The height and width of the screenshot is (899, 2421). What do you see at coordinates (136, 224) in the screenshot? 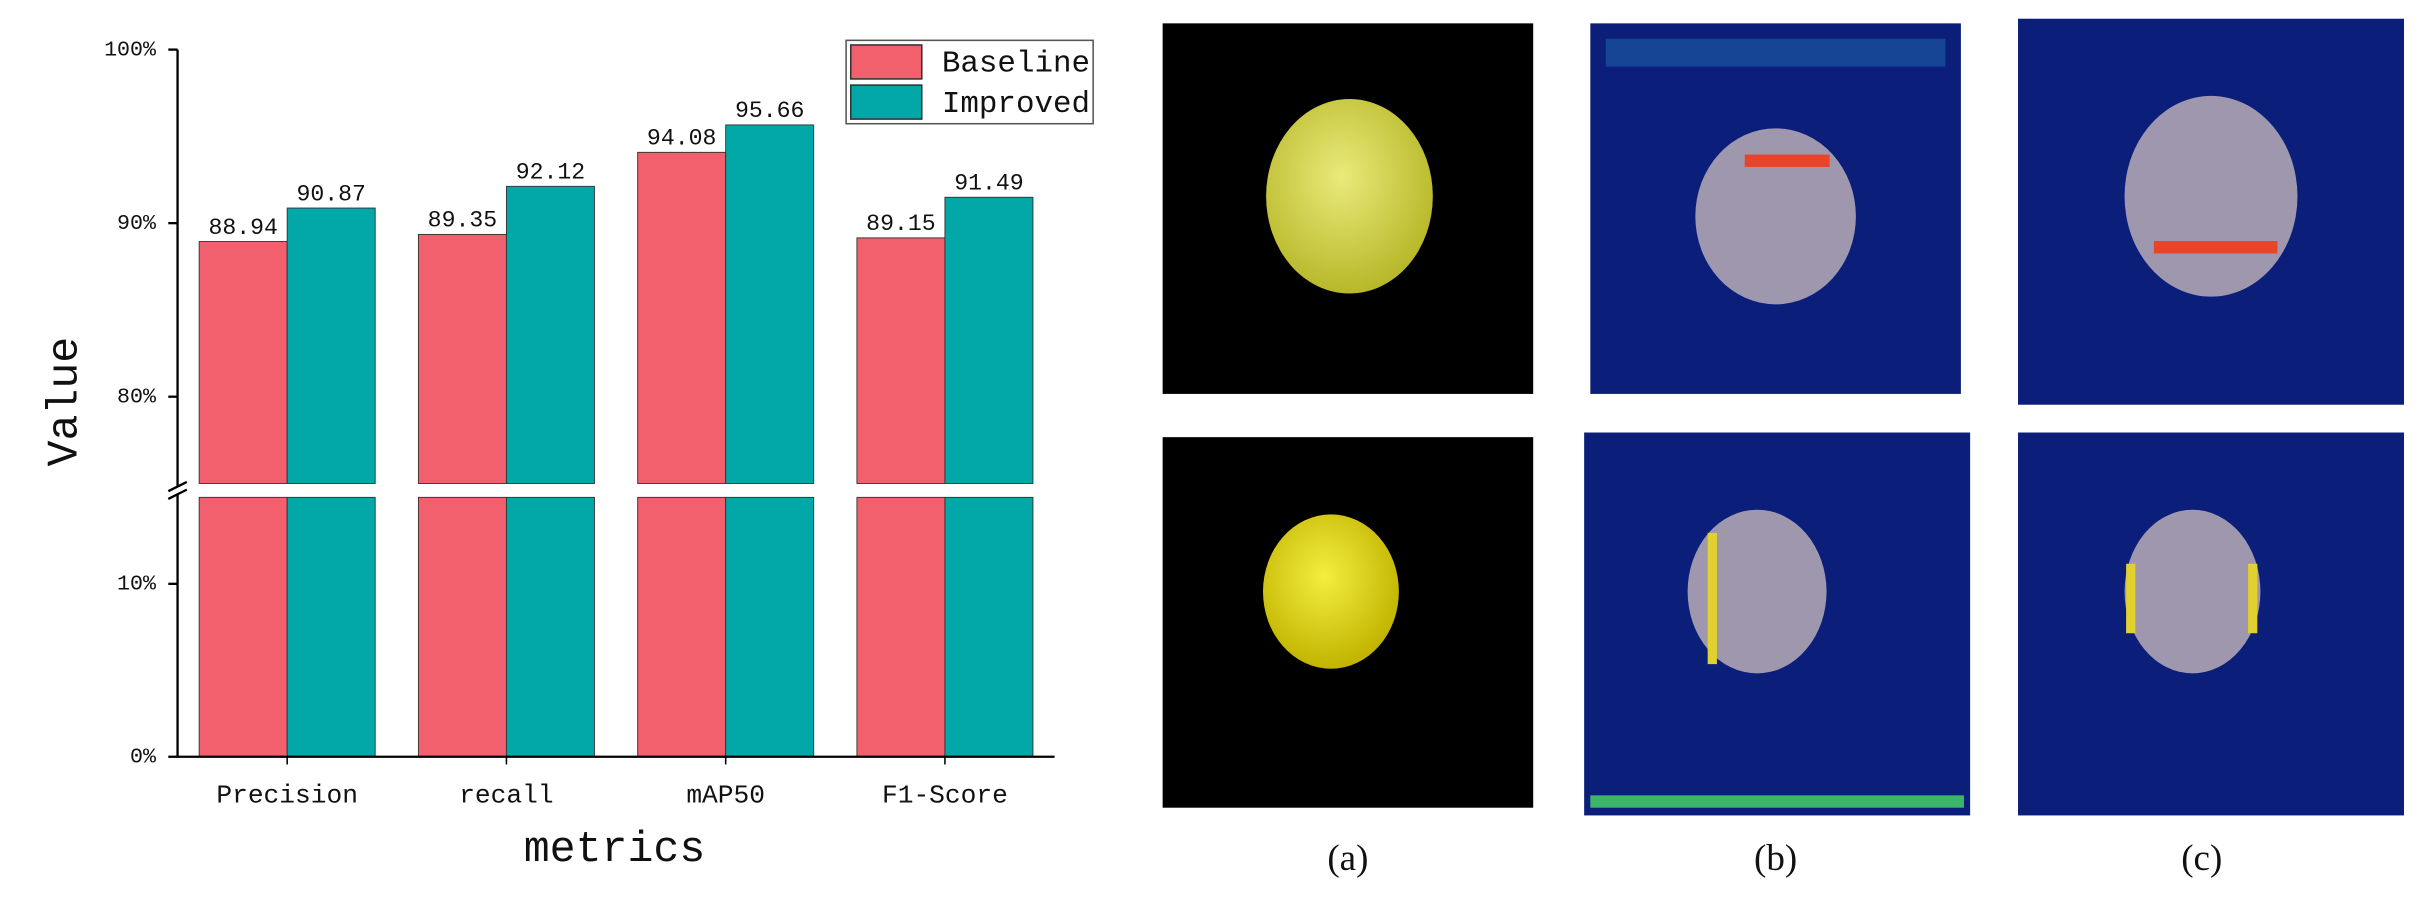
I see `y-tick-label: 90%` at bounding box center [136, 224].